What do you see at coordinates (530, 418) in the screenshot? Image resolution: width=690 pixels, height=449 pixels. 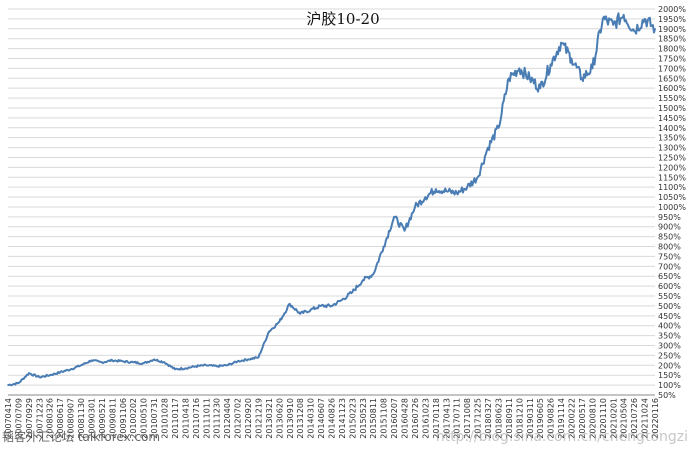 I see `x-tick-label: 20190311` at bounding box center [530, 418].